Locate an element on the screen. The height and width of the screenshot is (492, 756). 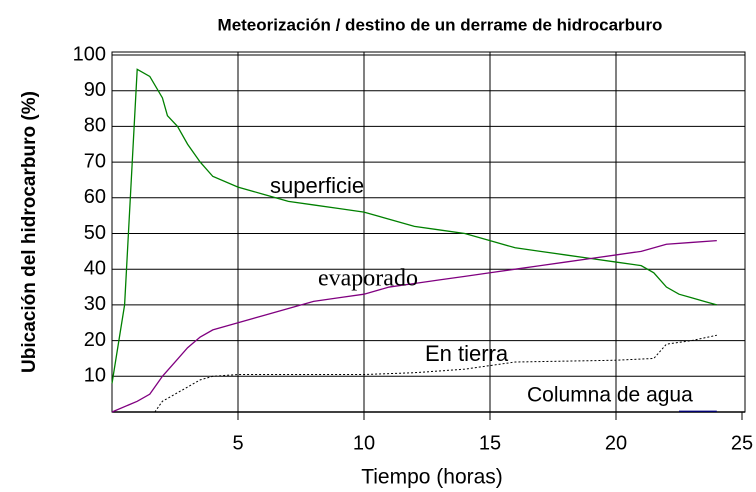
y-tick-label: 90 is located at coordinates (95, 90).